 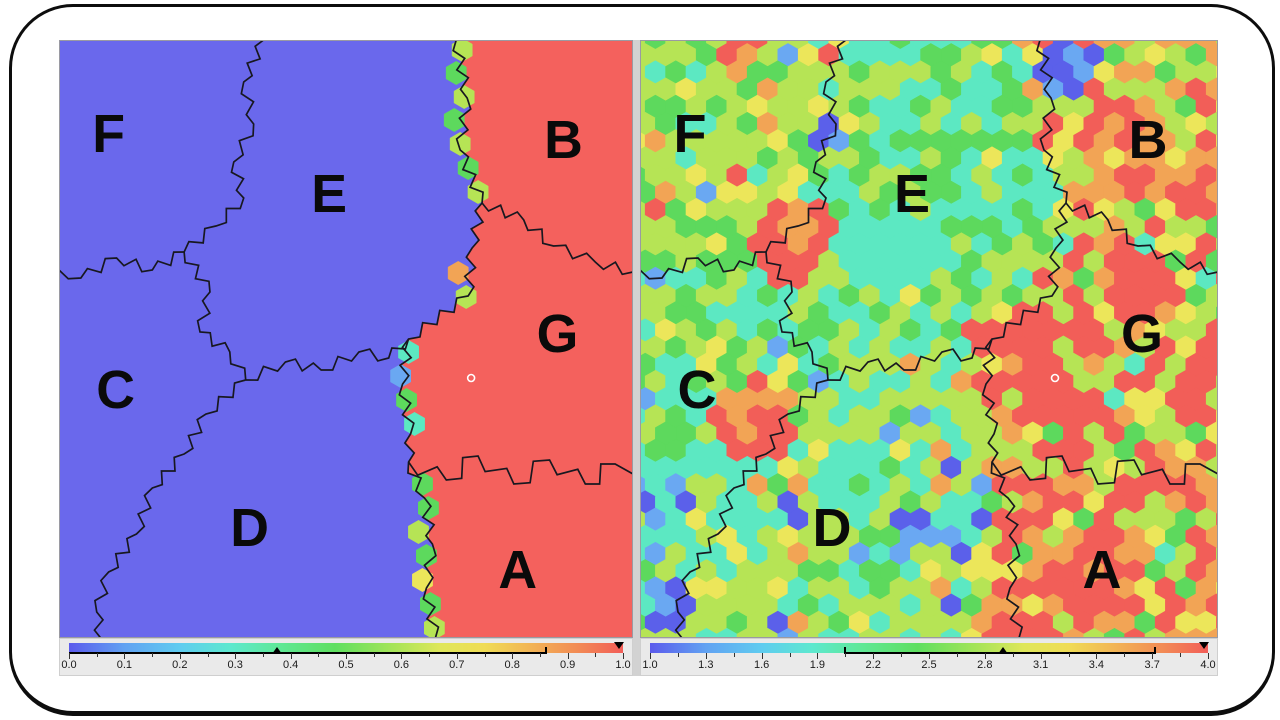 I want to click on tick-label: 0.5, so click(x=346, y=665).